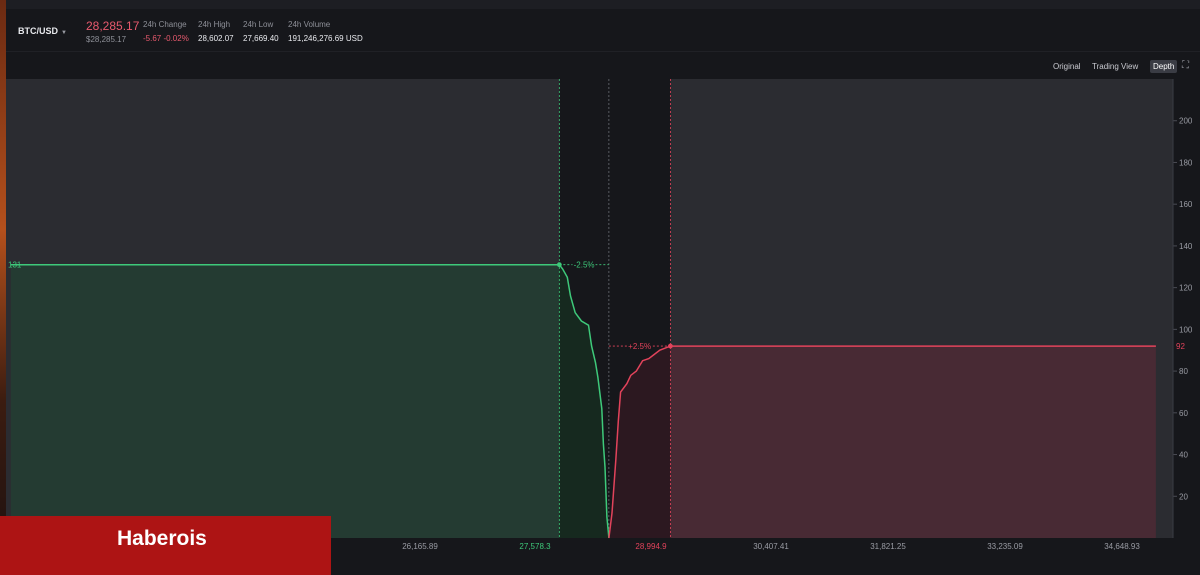 This screenshot has height=575, width=1200. What do you see at coordinates (1186, 162) in the screenshot?
I see `y-tick-label: 180` at bounding box center [1186, 162].